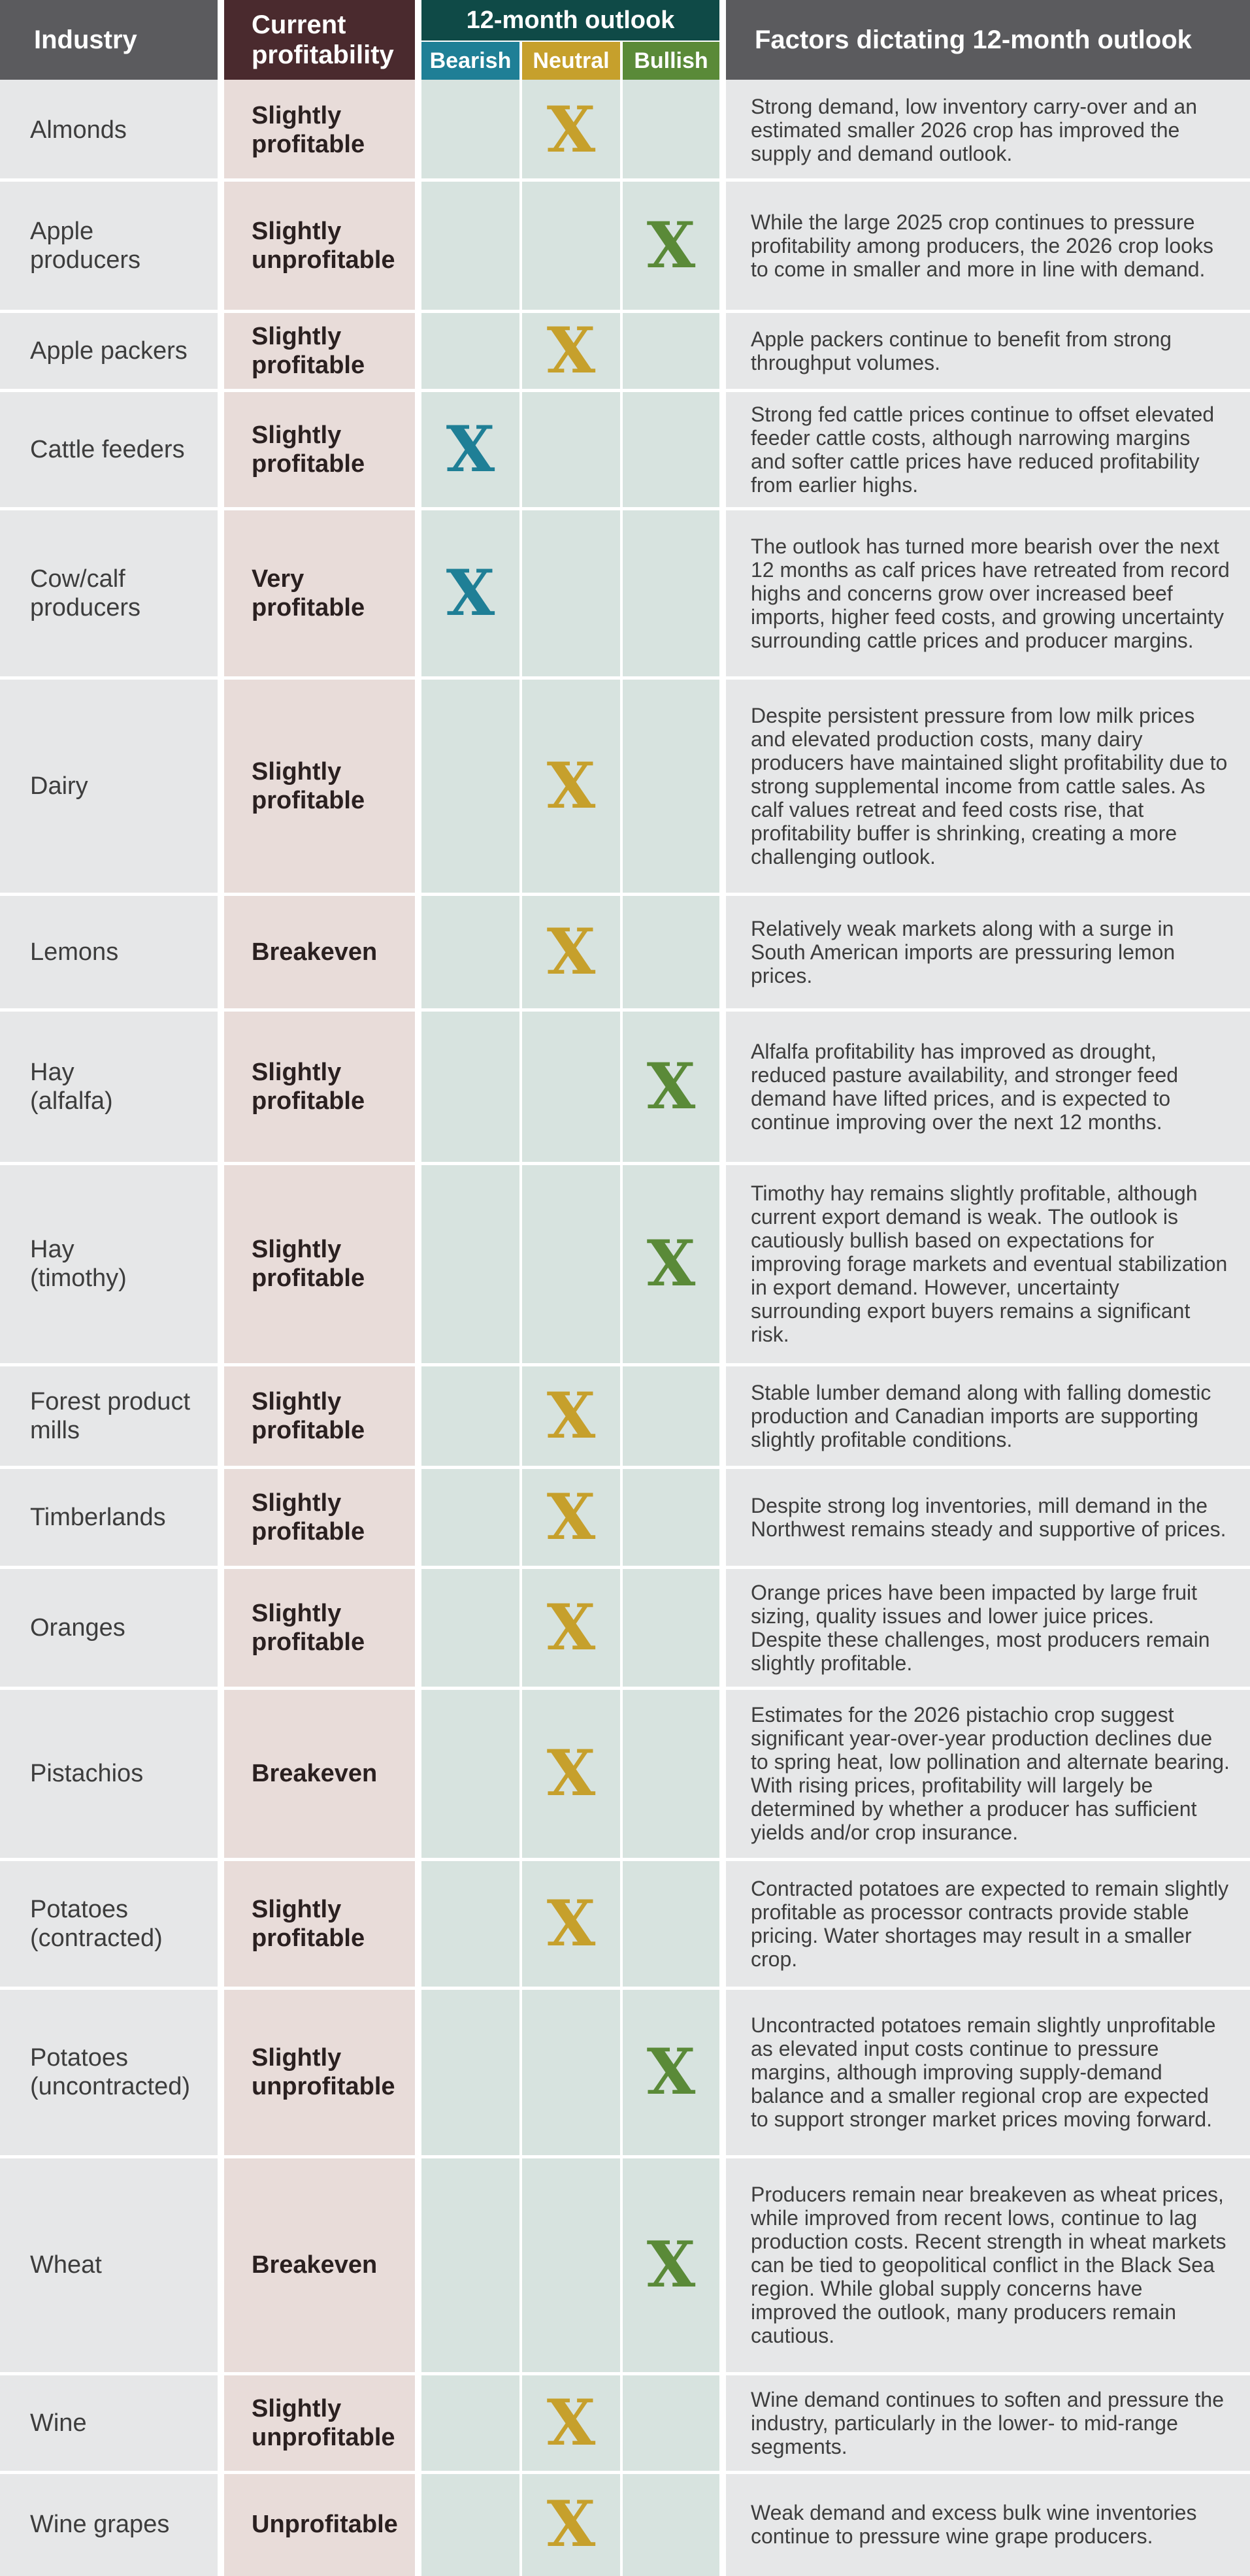 This screenshot has width=1250, height=2576. I want to click on header-bullish-label: Bullish, so click(671, 60).